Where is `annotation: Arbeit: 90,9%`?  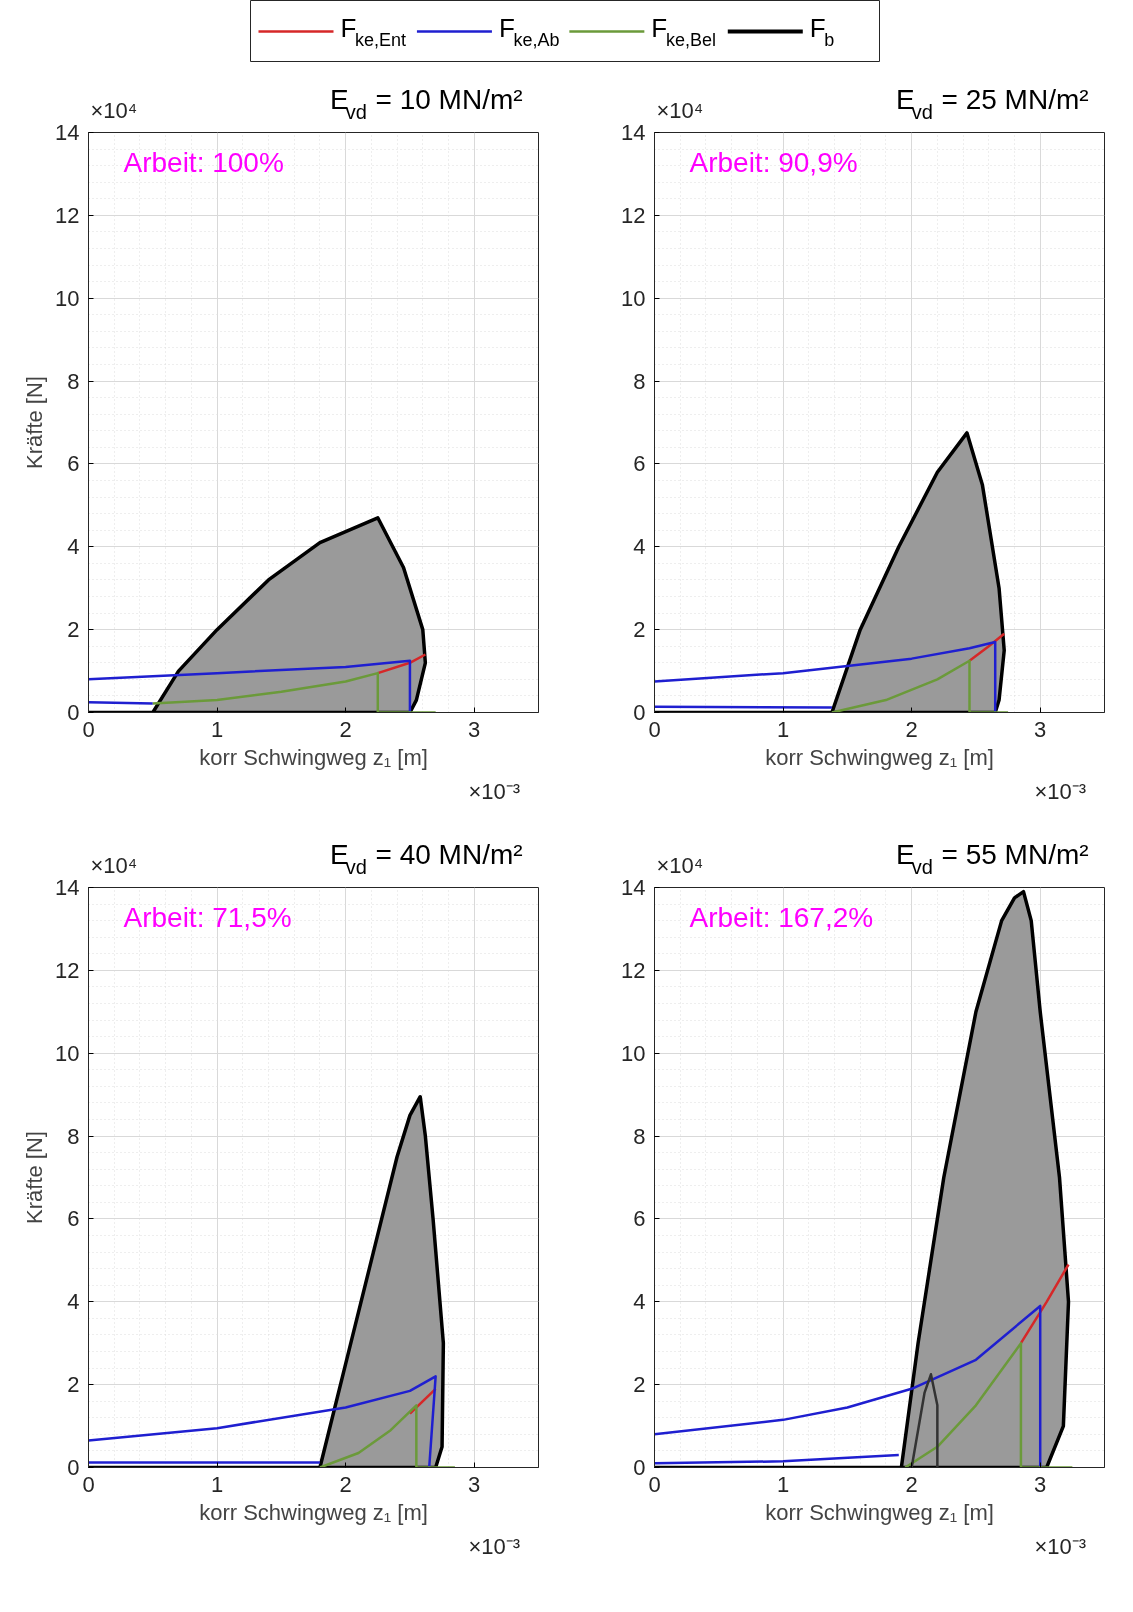
annotation: Arbeit: 90,9% is located at coordinates (773, 162).